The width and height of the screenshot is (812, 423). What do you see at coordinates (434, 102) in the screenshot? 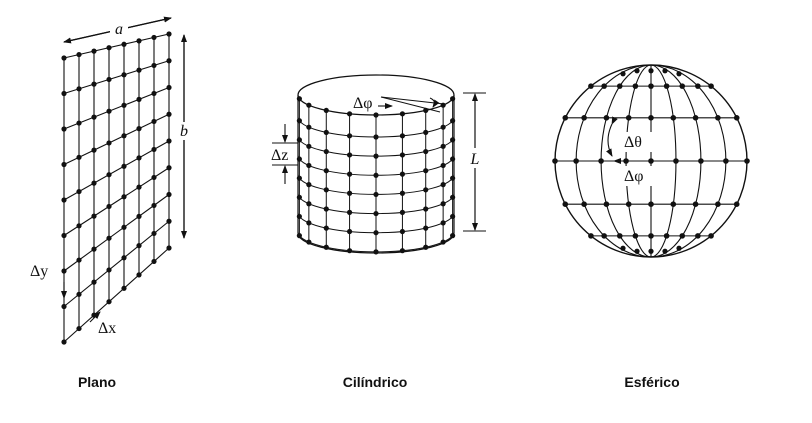
I see `dphi-angle-arc` at bounding box center [434, 102].